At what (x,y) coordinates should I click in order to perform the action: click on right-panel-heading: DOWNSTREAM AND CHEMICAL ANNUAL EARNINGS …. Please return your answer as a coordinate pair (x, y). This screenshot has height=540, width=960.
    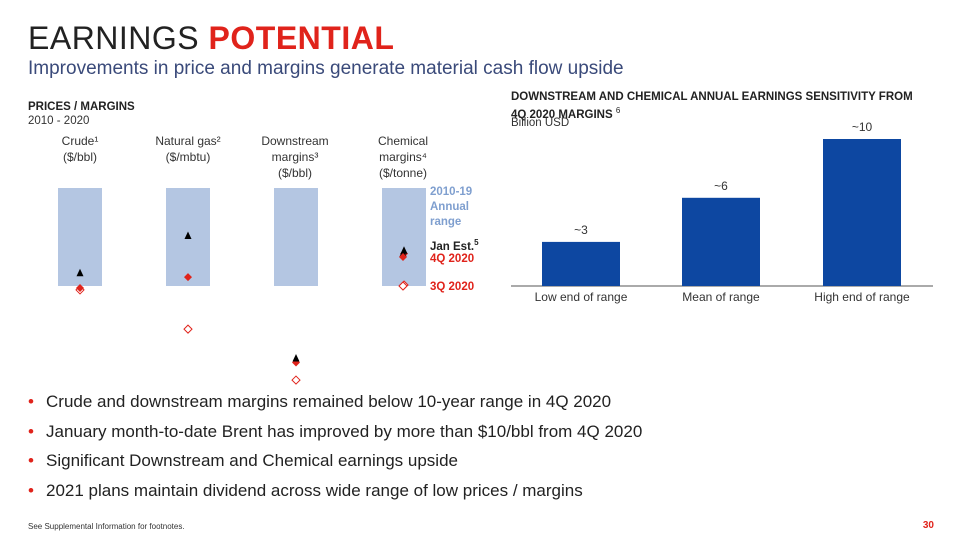
    Looking at the image, I should click on (721, 106).